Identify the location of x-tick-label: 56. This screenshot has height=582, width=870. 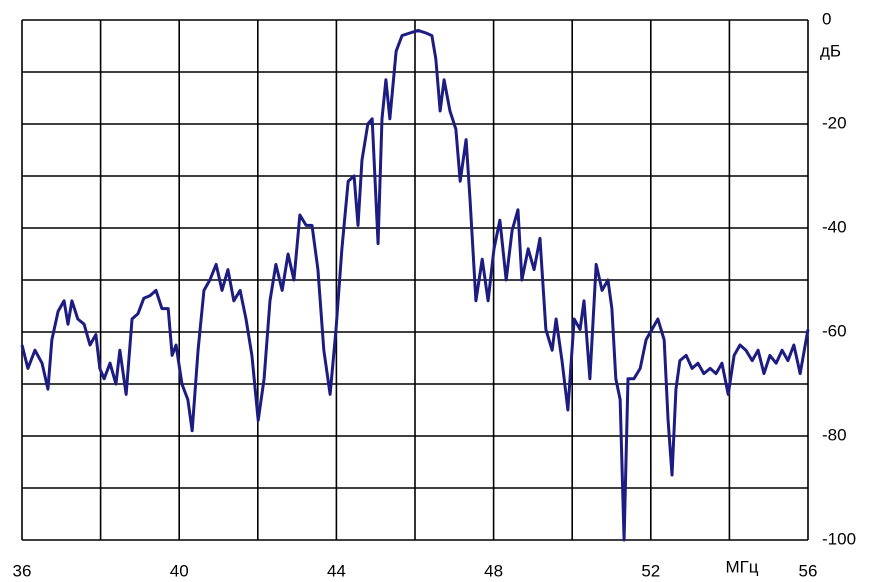
(808, 570).